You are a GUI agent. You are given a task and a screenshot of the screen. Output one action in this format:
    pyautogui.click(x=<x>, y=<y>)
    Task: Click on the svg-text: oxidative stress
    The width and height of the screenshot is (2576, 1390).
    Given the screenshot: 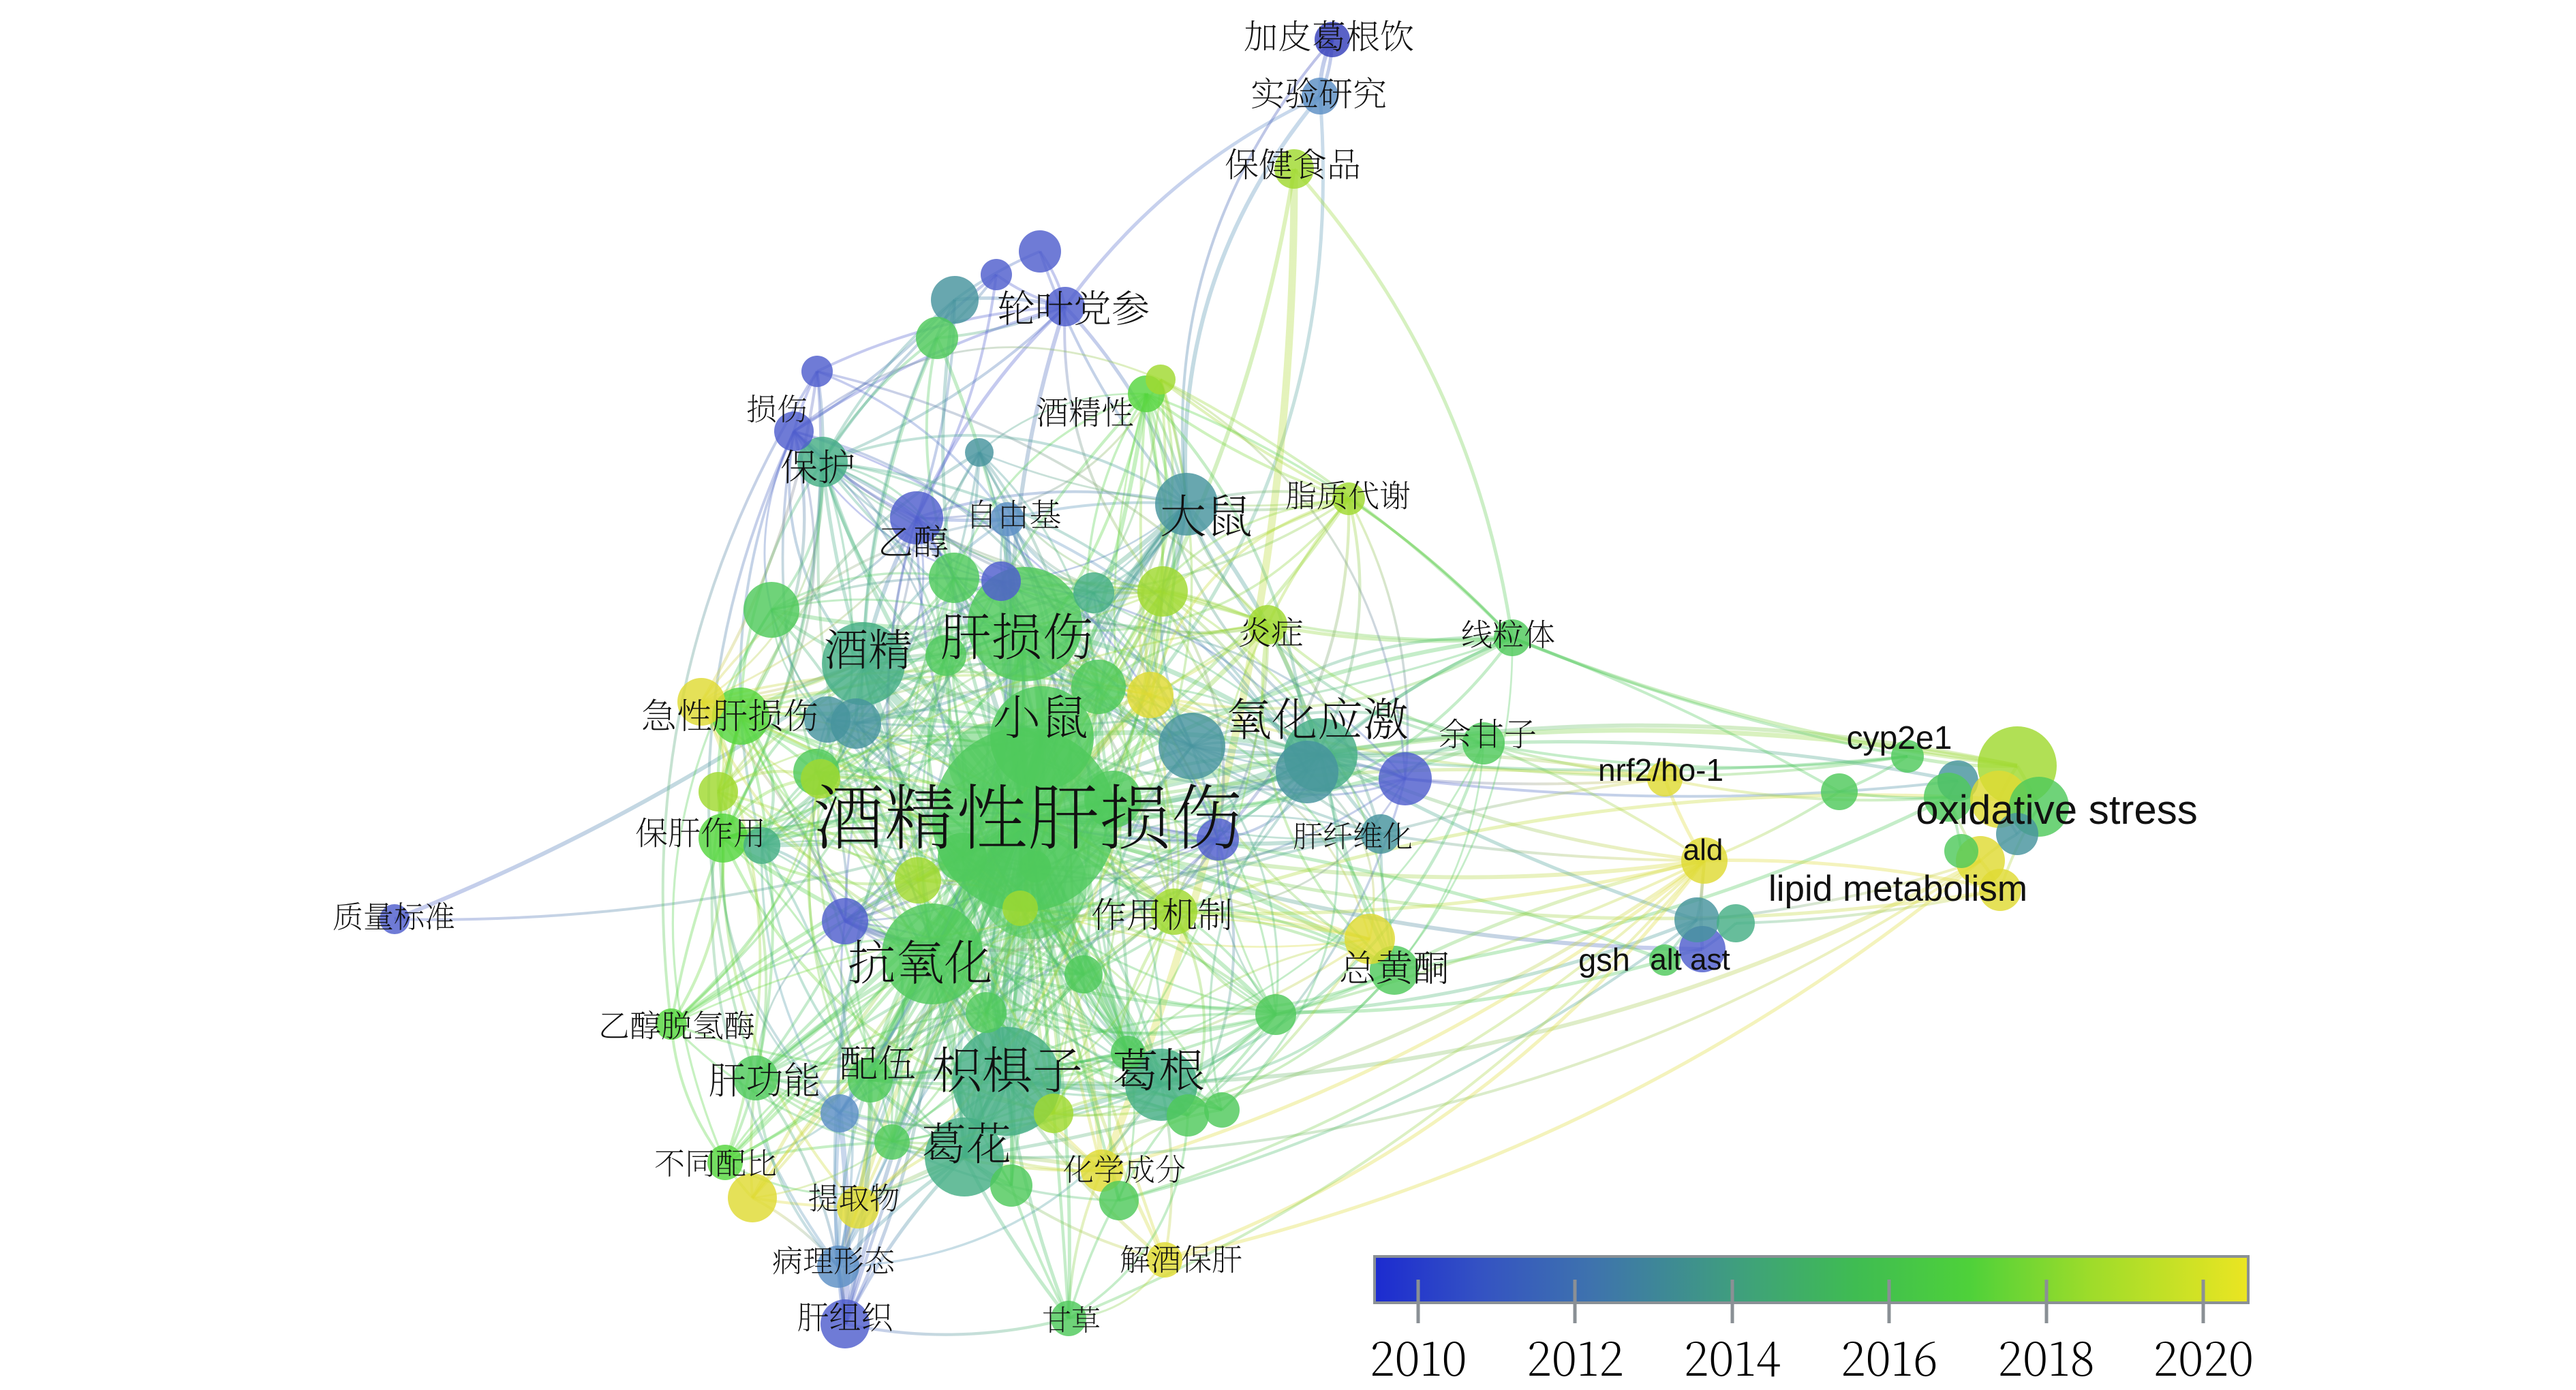 What is the action you would take?
    pyautogui.click(x=2057, y=810)
    